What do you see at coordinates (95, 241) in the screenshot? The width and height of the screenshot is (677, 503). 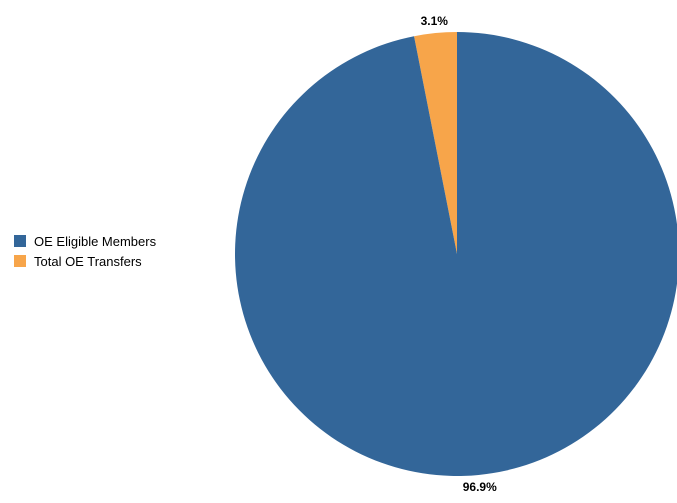 I see `legend-label: OE Eligible Members` at bounding box center [95, 241].